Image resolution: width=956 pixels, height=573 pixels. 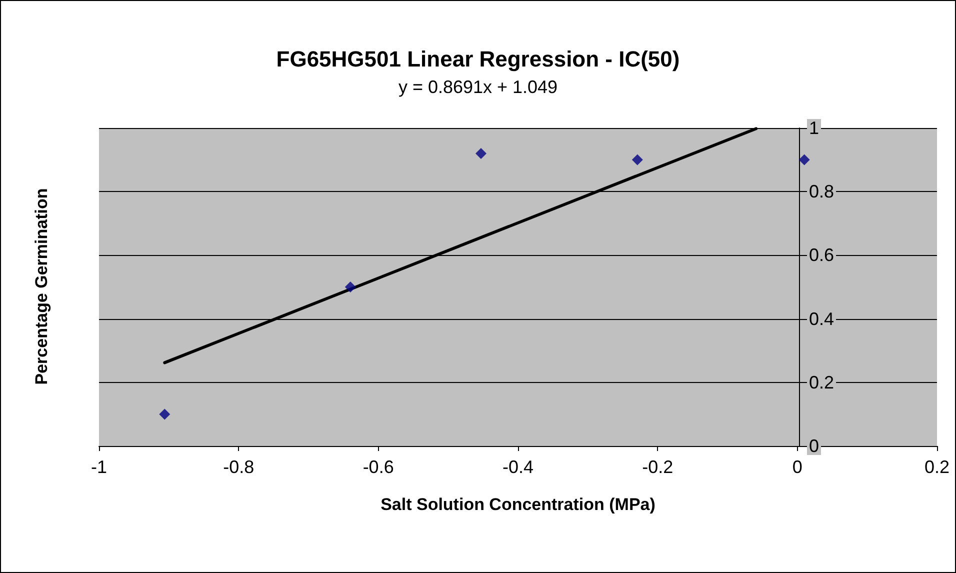 What do you see at coordinates (518, 467) in the screenshot?
I see `x-tick-label: -0.4` at bounding box center [518, 467].